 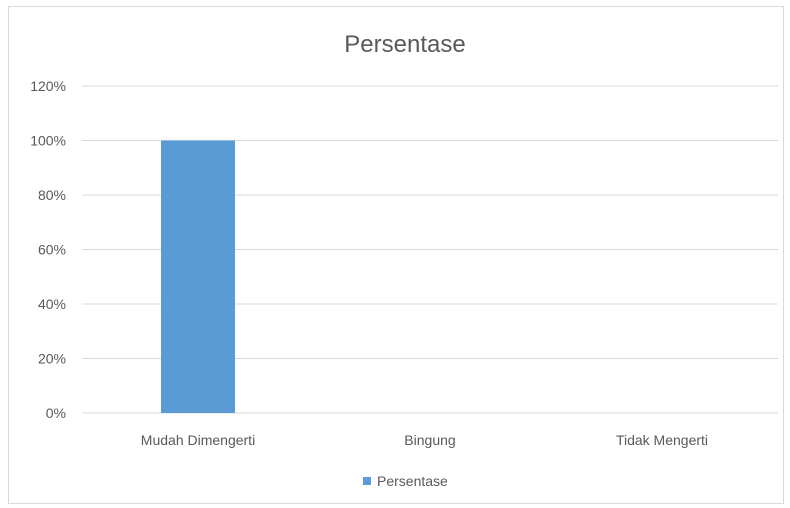 What do you see at coordinates (48, 141) in the screenshot?
I see `y-tick-label: 100%` at bounding box center [48, 141].